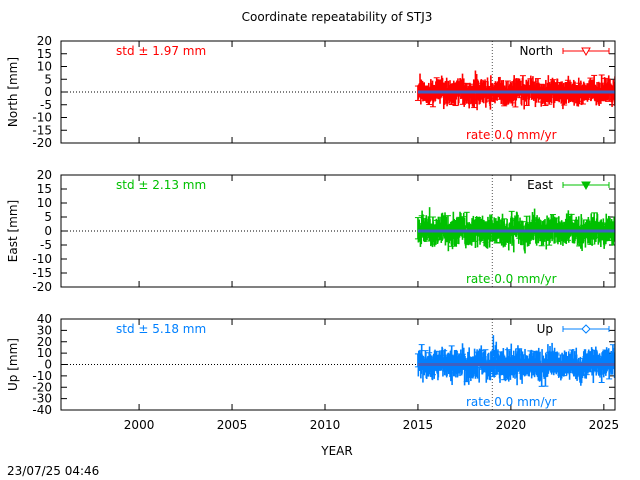 This screenshot has width=640, height=480. I want to click on y-tick-label: 30, so click(44, 330).